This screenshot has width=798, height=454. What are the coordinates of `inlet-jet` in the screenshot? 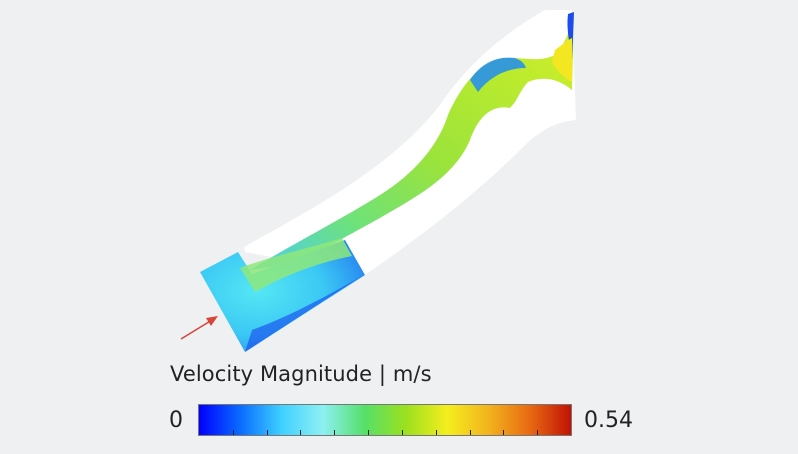 It's located at (296, 265).